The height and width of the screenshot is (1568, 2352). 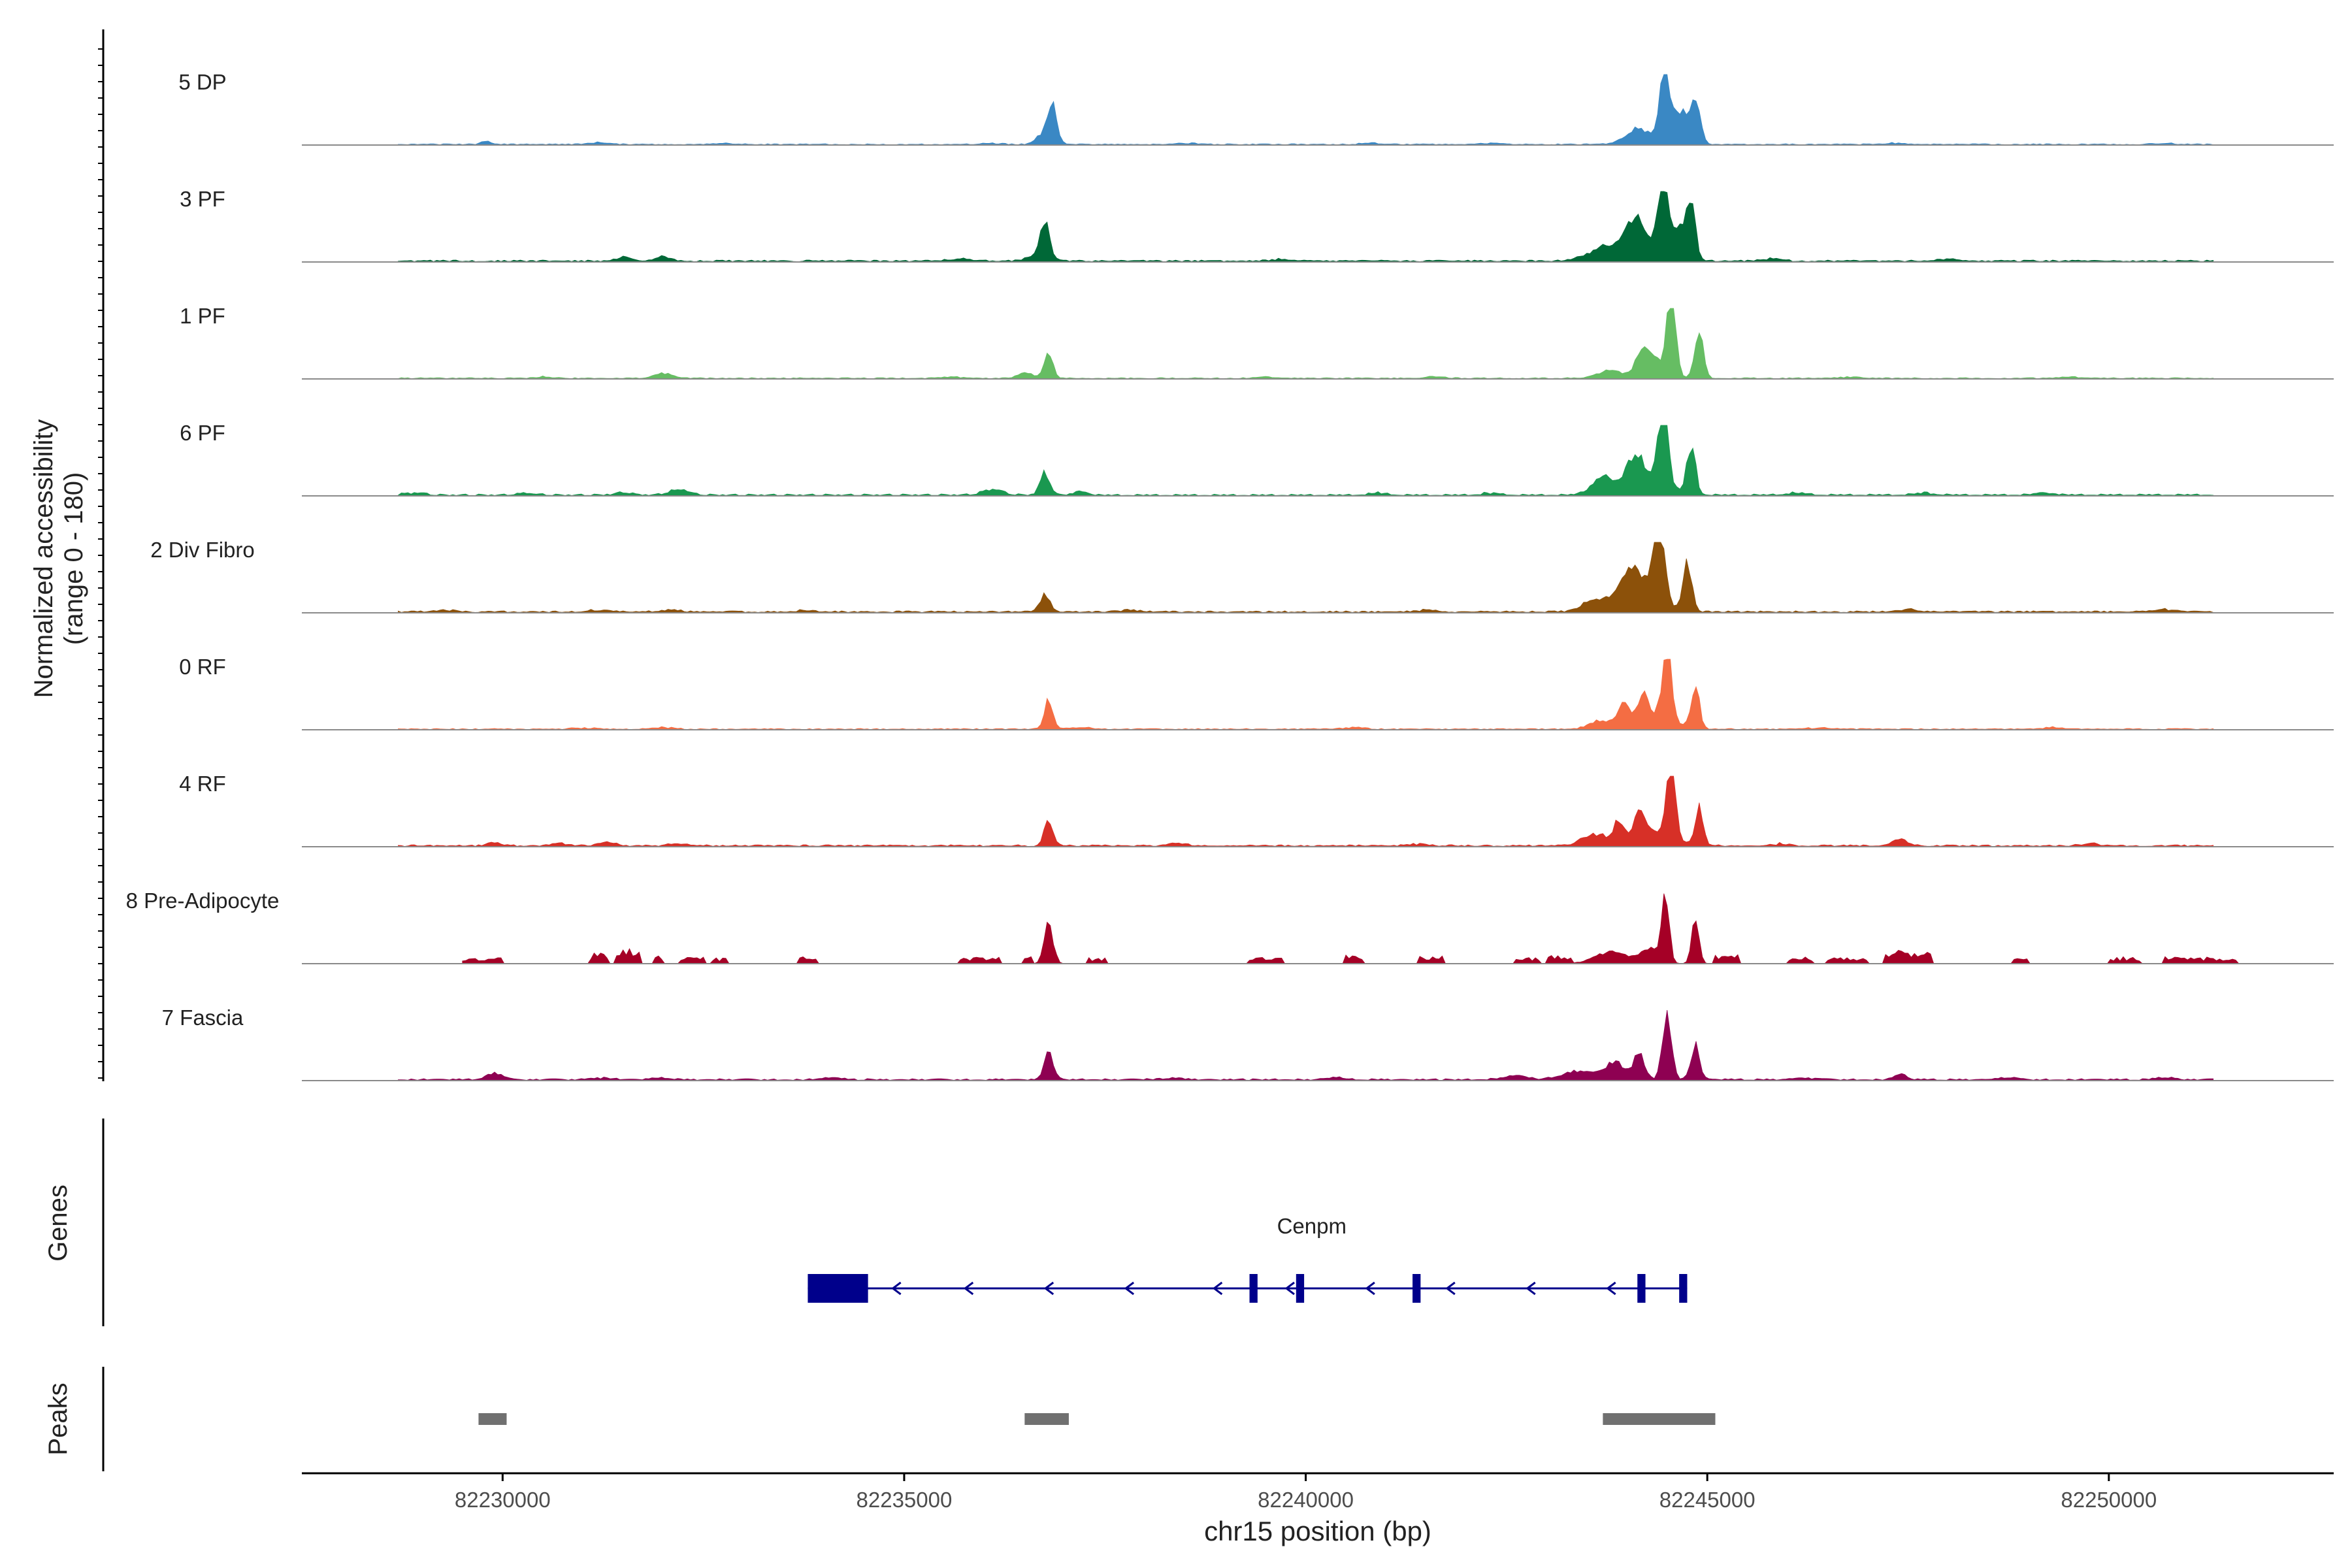 What do you see at coordinates (58, 1418) in the screenshot?
I see `peaks-panel-label: Peaks` at bounding box center [58, 1418].